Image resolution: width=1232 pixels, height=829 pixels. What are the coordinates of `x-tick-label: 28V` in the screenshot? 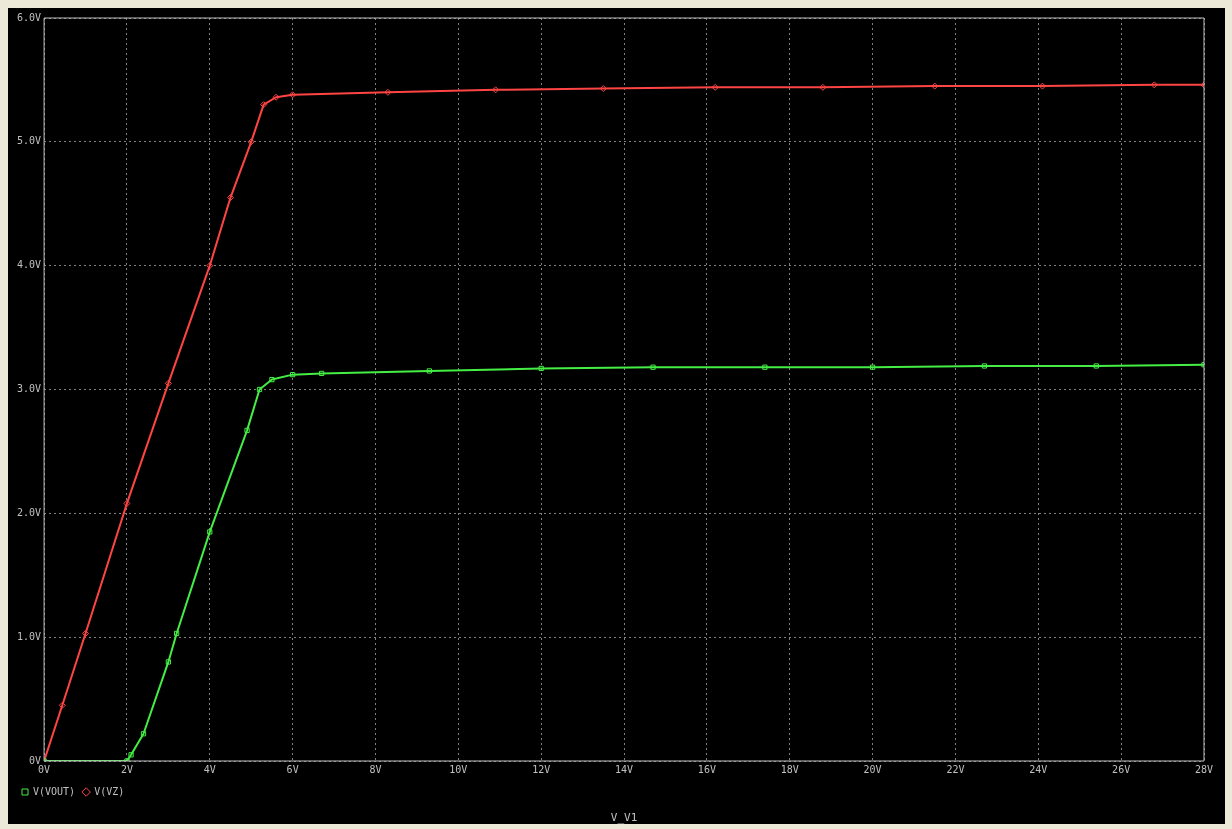 It's located at (1204, 769).